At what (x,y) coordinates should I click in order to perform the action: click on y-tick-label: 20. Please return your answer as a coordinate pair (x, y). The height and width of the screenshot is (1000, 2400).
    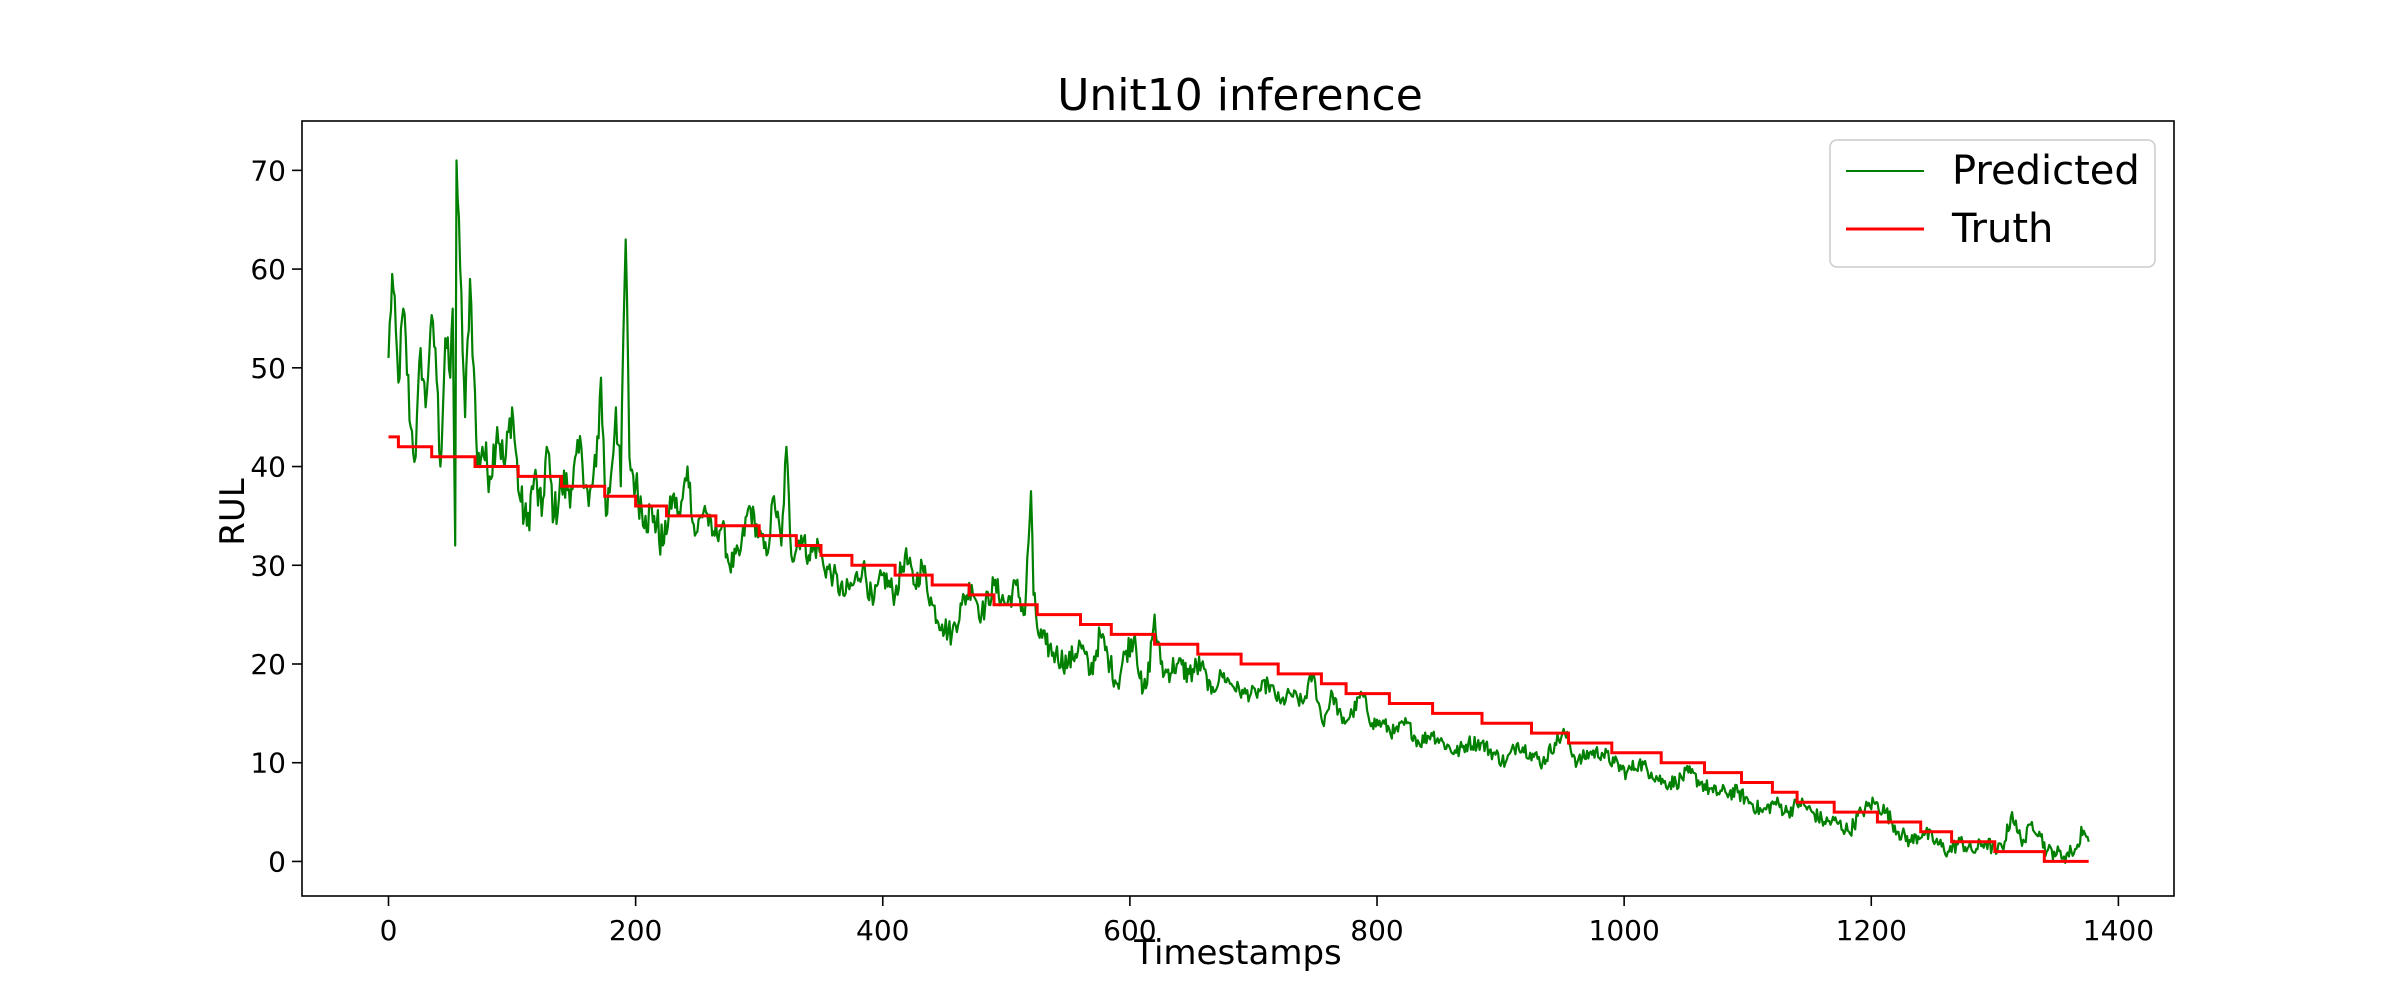
    Looking at the image, I should click on (268, 664).